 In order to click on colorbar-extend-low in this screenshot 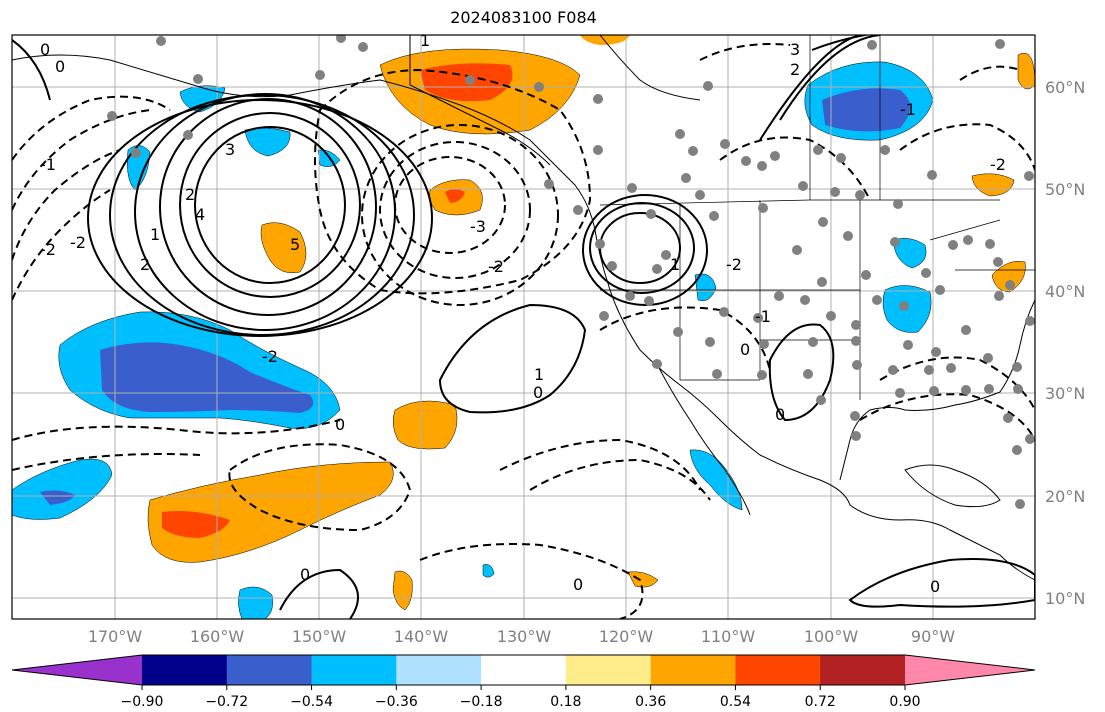, I will do `click(77, 670)`.